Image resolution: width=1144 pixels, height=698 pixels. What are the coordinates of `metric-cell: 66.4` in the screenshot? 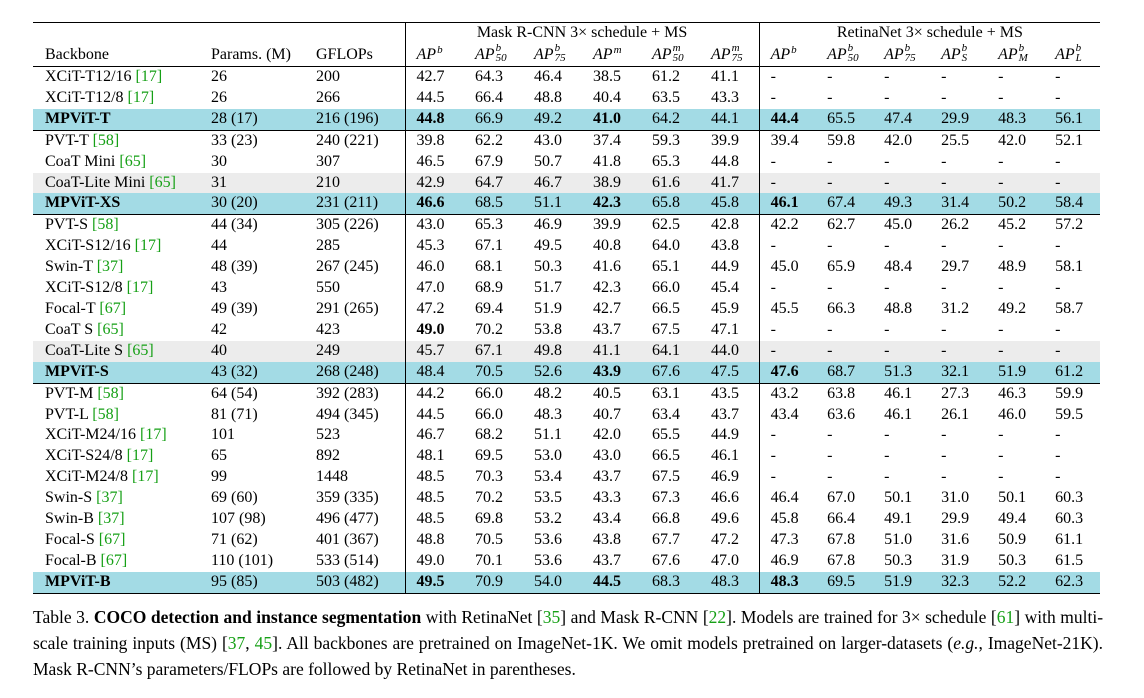 It's located at (841, 519).